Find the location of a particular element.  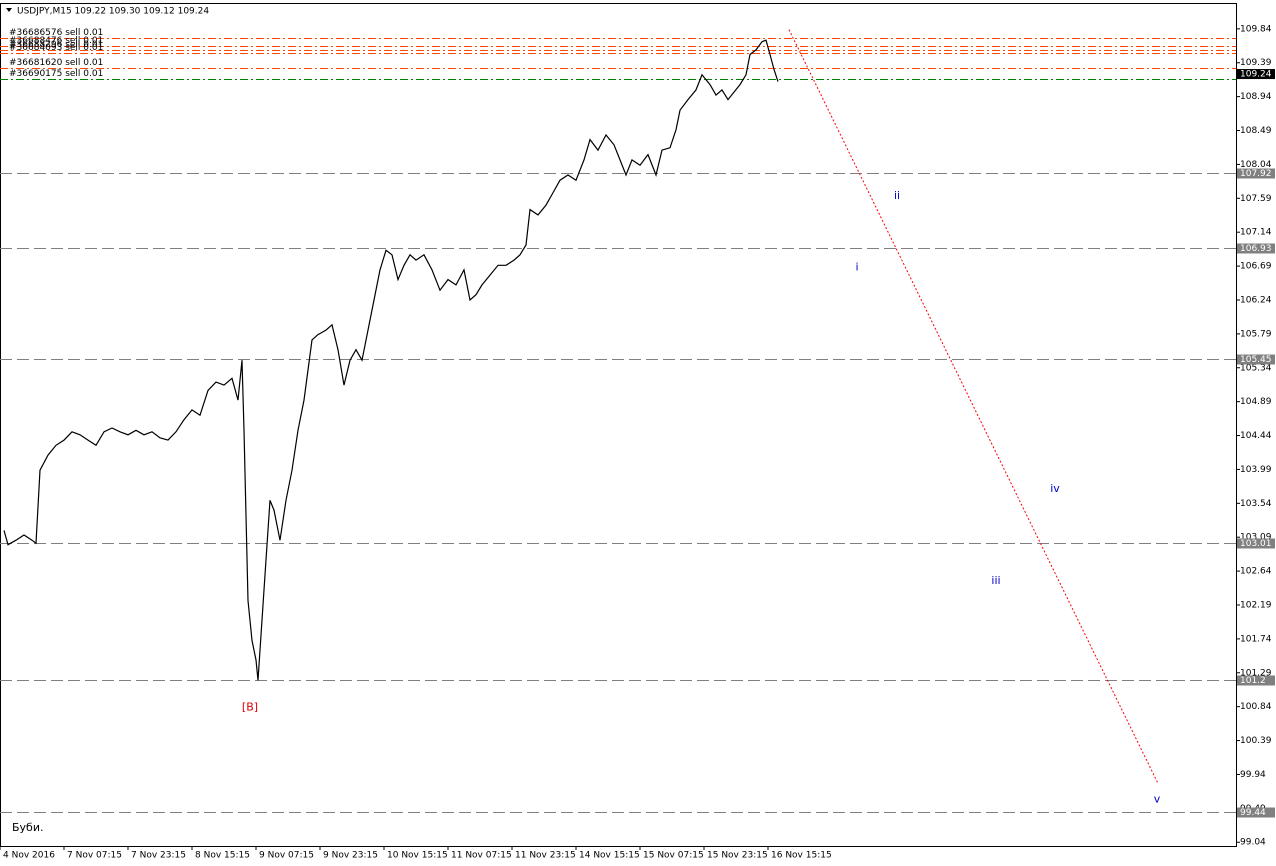

y-tick-label: 108.94 is located at coordinates (1256, 97).